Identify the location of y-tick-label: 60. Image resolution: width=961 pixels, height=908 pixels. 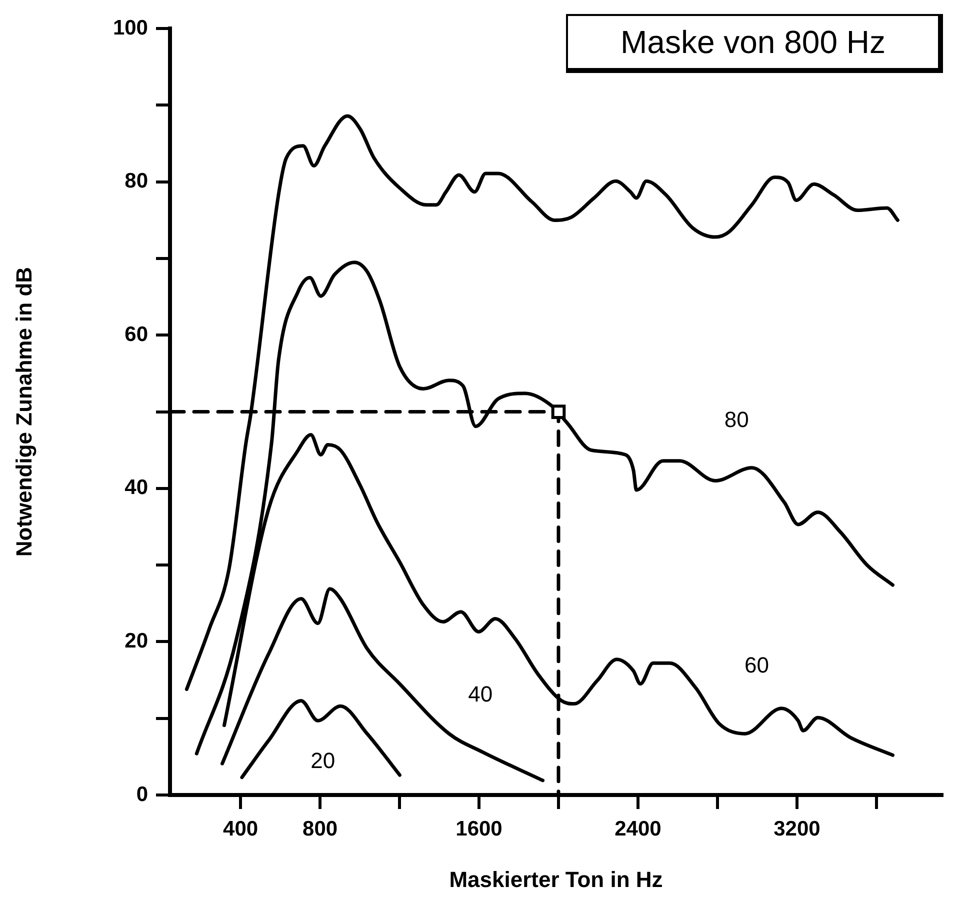
(136, 334).